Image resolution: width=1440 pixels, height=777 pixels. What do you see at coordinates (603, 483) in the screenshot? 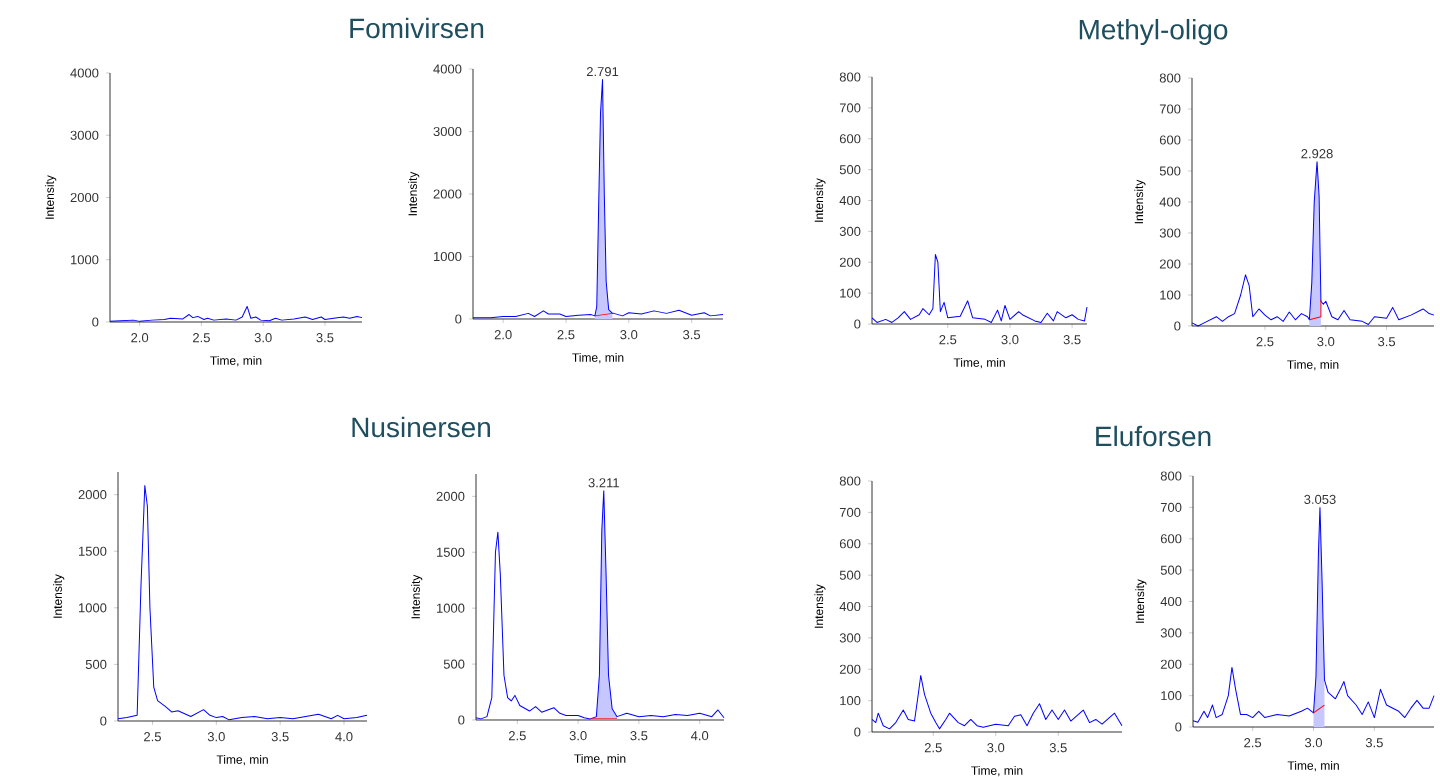
I see `annotation: 3.211` at bounding box center [603, 483].